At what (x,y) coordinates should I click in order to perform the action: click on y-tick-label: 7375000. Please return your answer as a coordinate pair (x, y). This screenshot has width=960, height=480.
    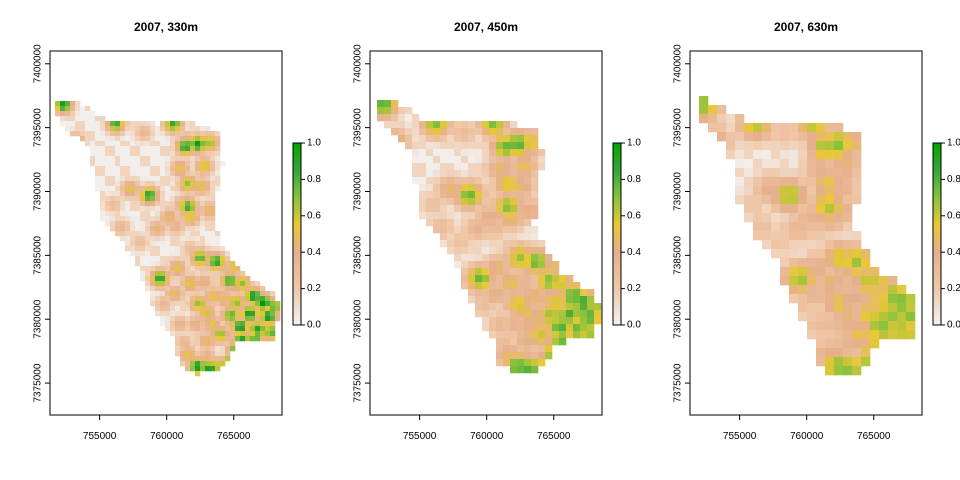
    Looking at the image, I should click on (38, 382).